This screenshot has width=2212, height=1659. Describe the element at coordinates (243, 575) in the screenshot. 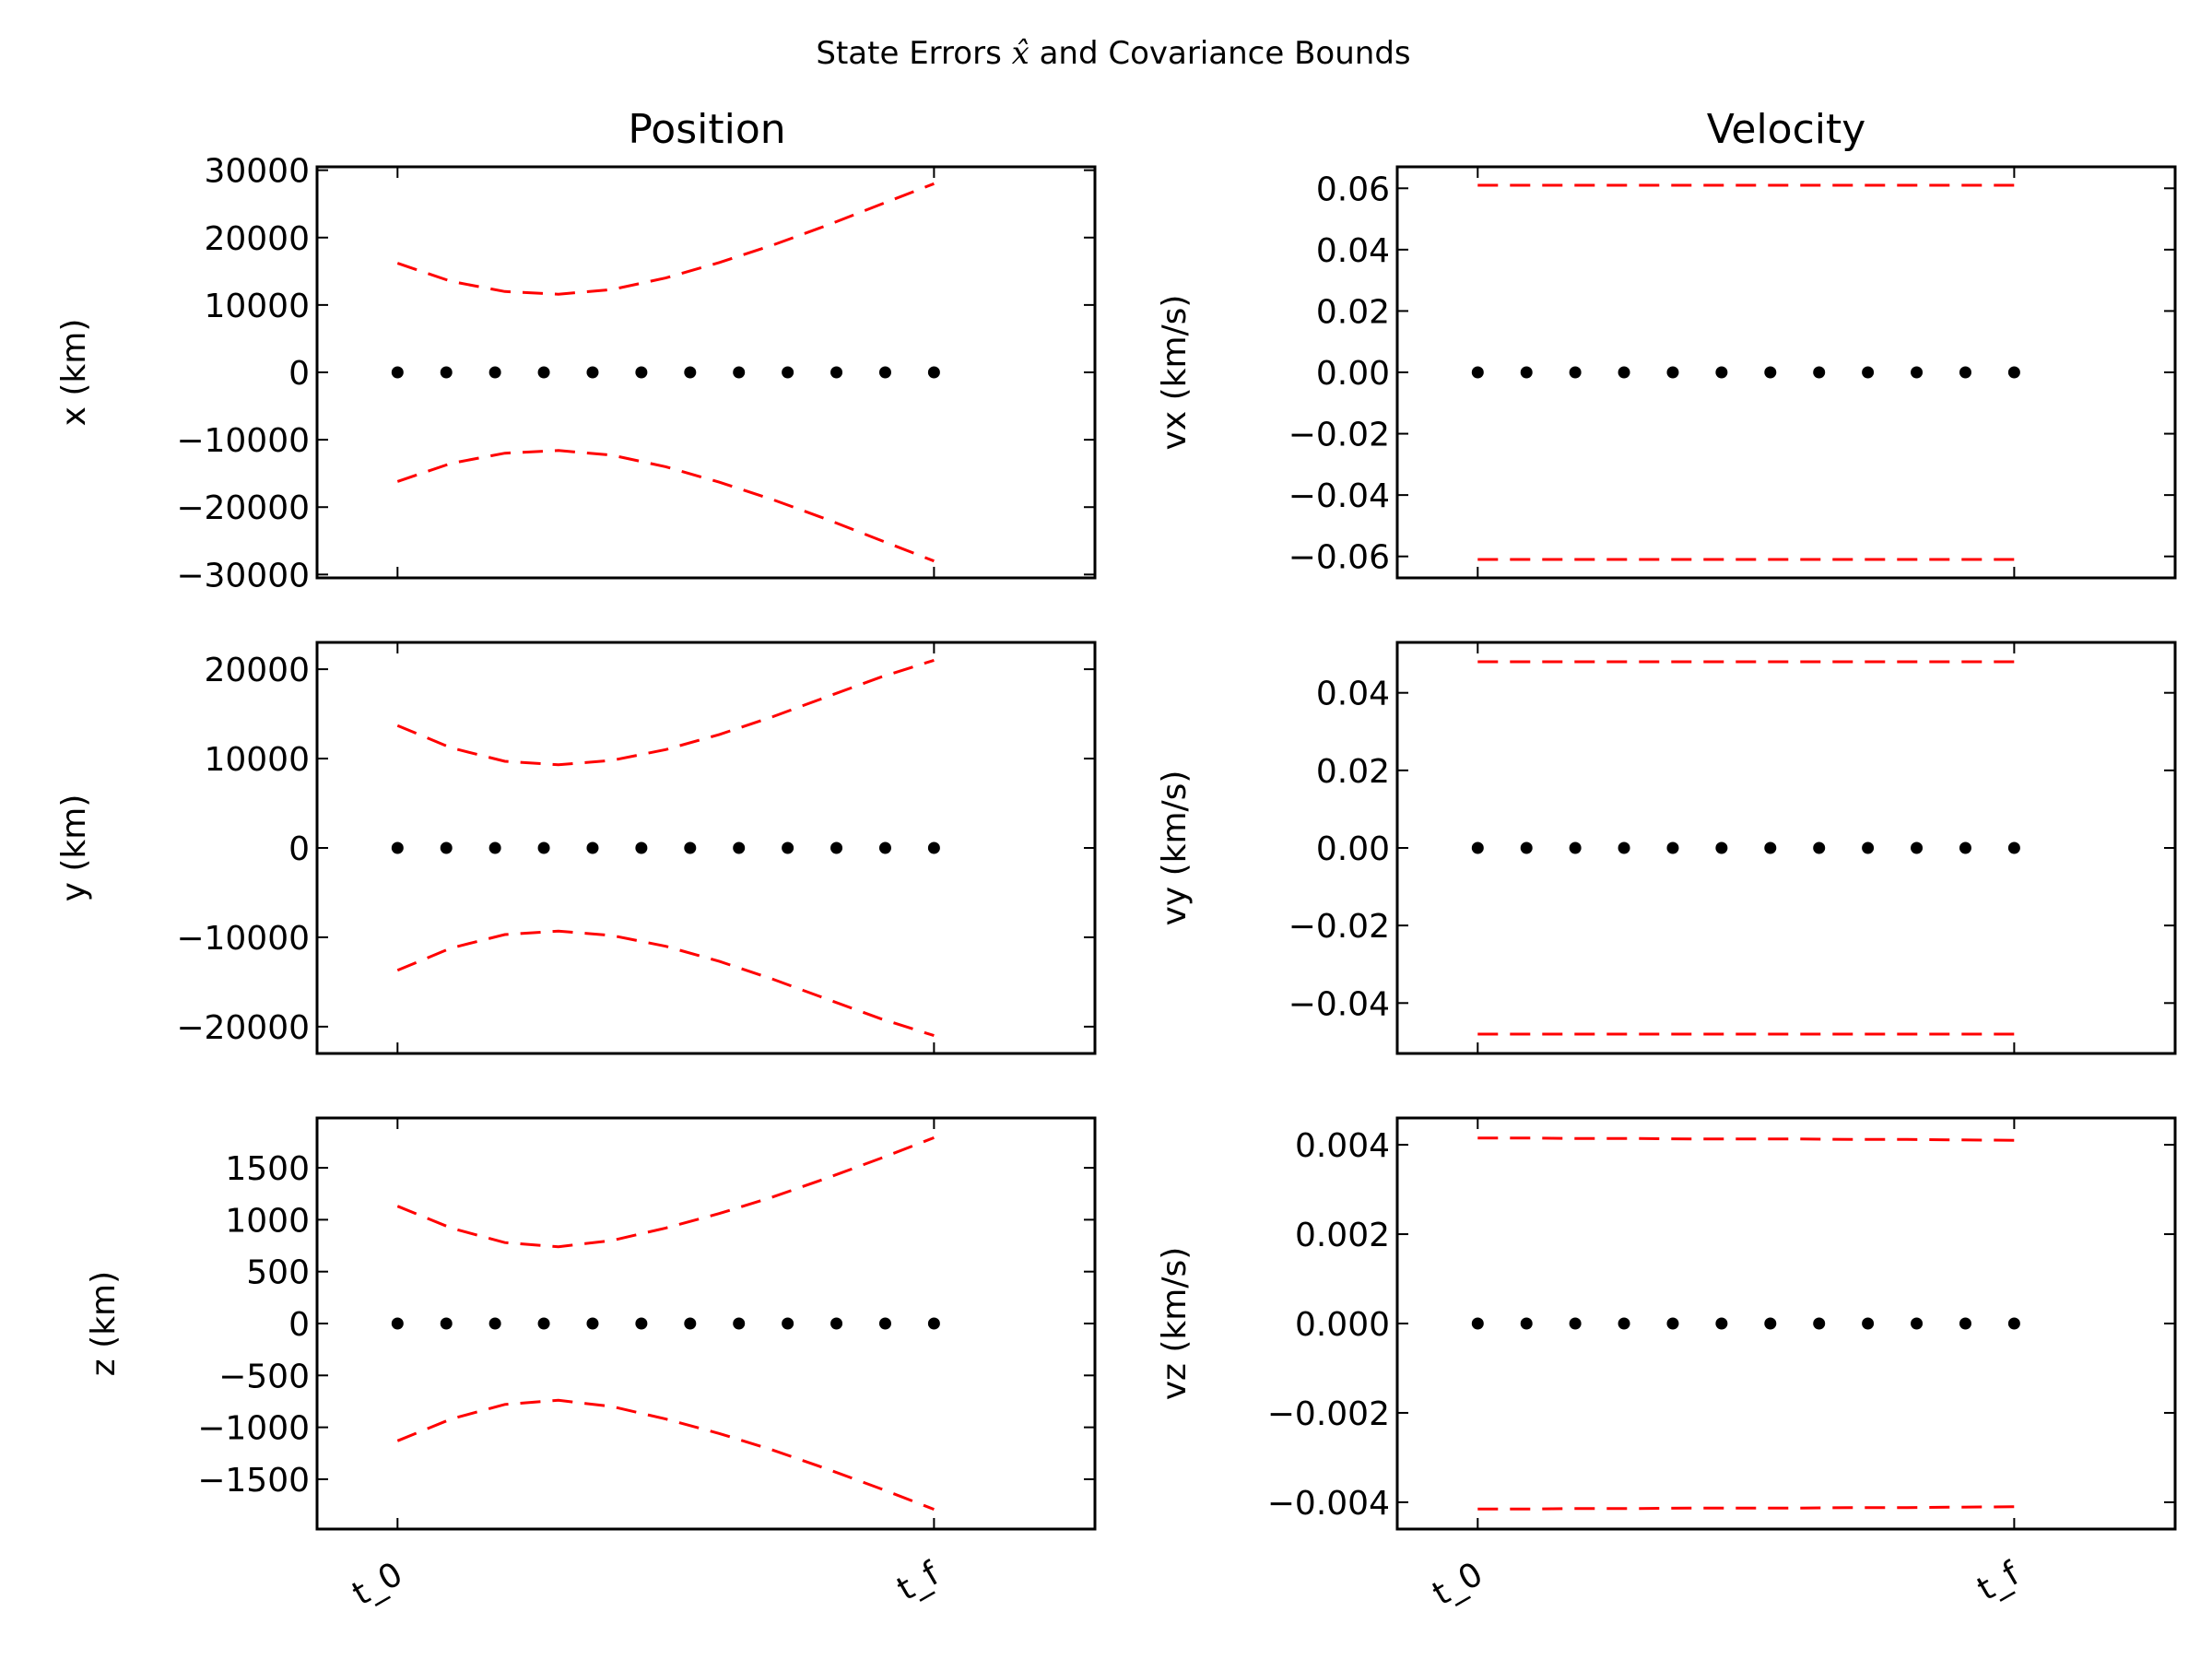

I see `y-tick-label: −30000` at that location.